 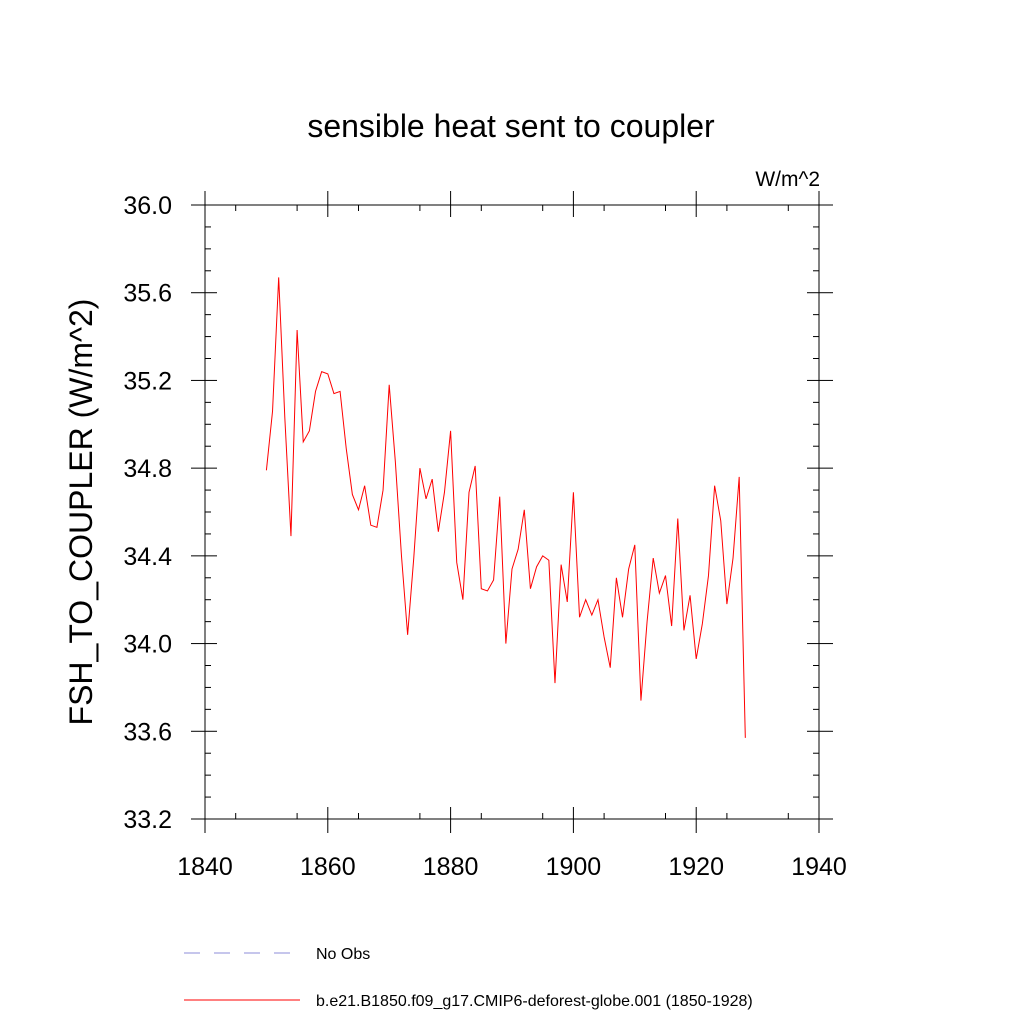 I want to click on units-label: W/m^2, so click(x=787, y=179).